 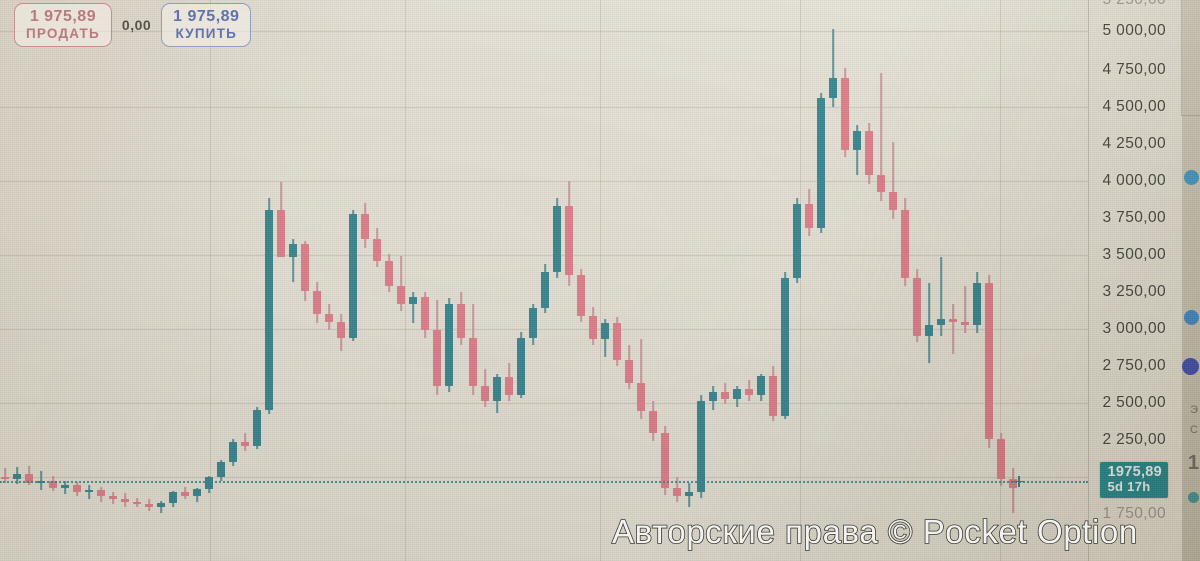 I want to click on circle-blue-icon, so click(x=1191, y=317).